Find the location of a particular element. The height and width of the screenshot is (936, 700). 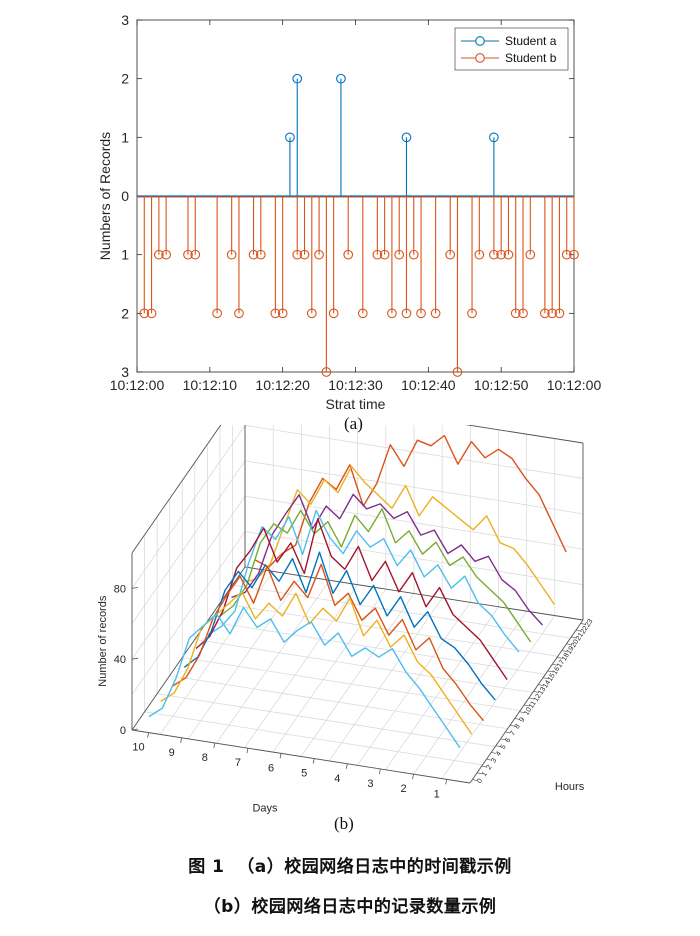

z-axis-title: Number of records is located at coordinates (103, 641).